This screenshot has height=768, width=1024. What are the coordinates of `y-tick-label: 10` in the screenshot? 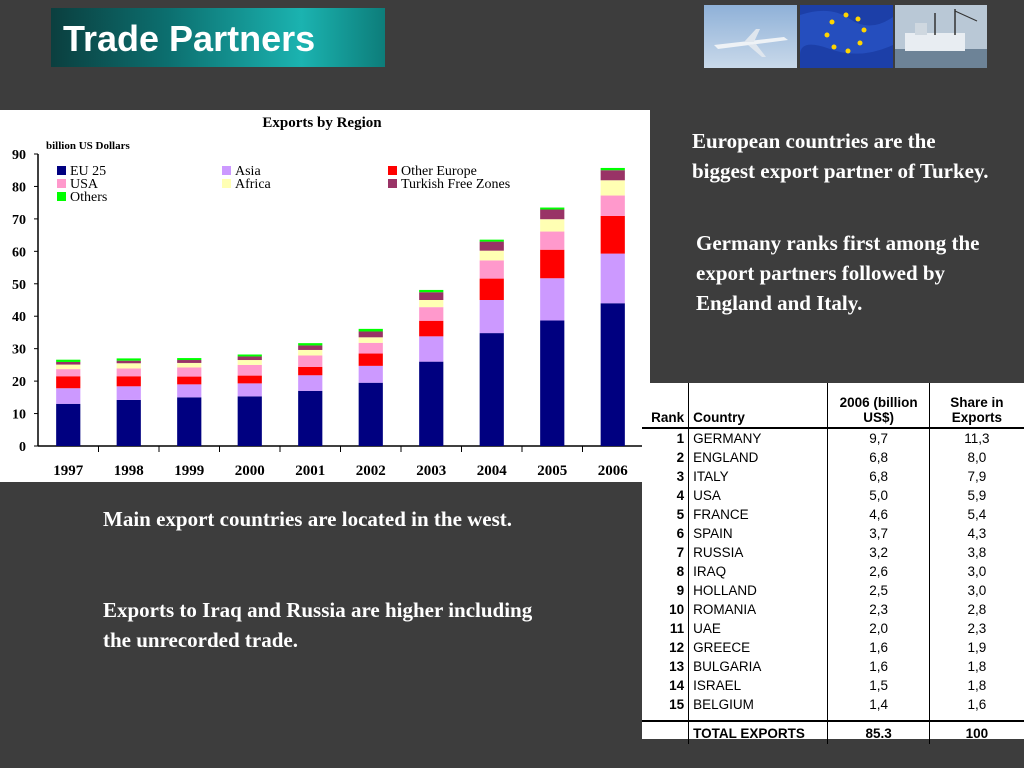 It's located at (19, 415).